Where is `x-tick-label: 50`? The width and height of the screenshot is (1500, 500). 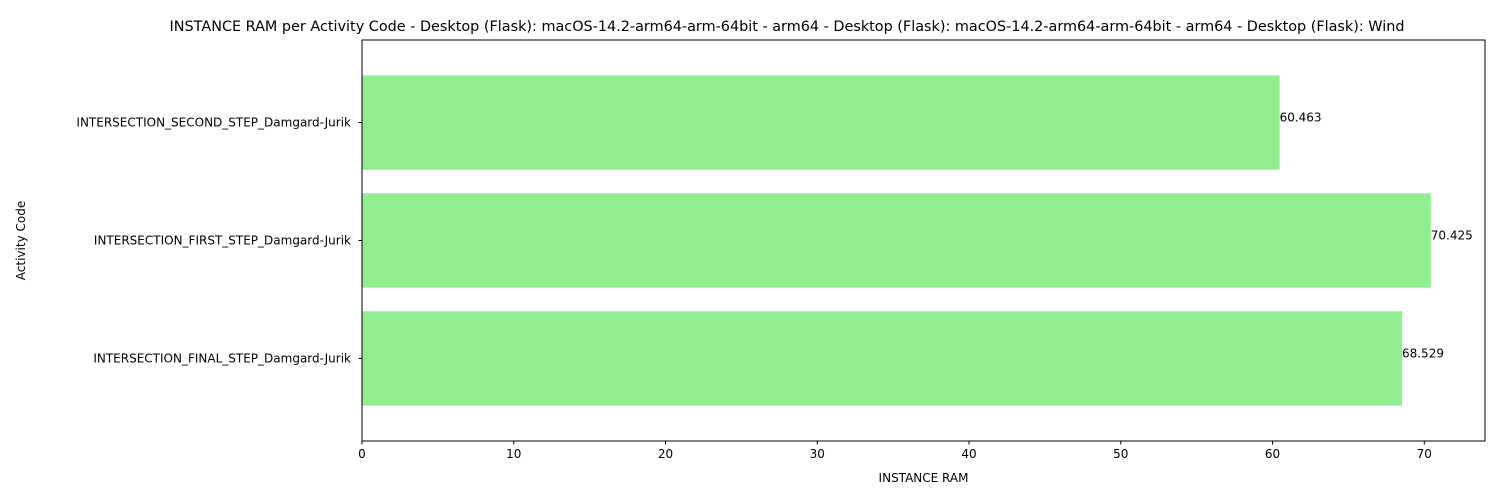 x-tick-label: 50 is located at coordinates (1120, 454).